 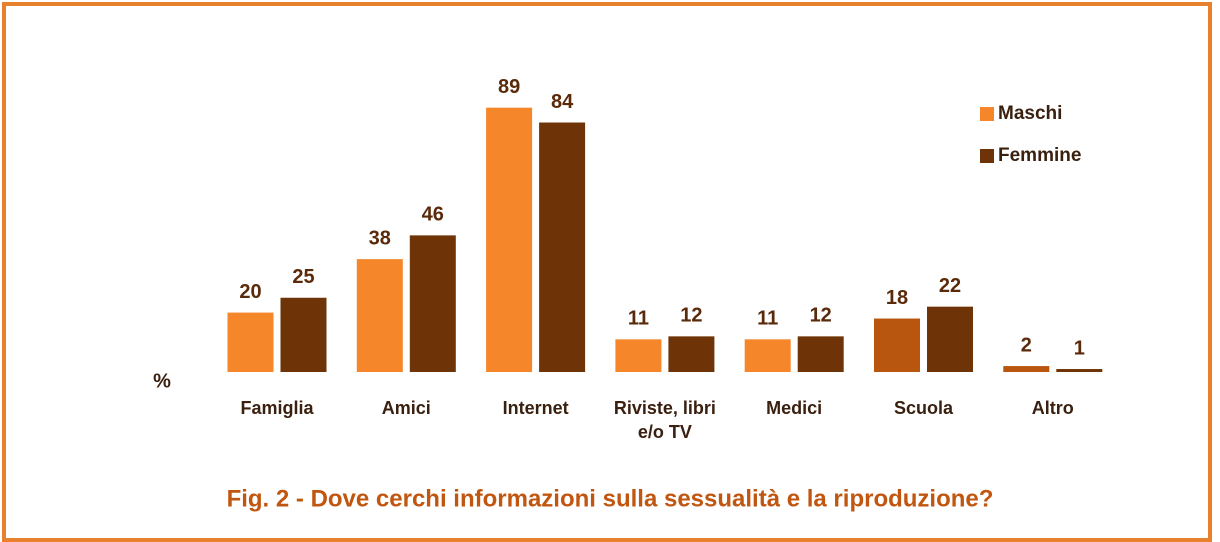 I want to click on data-label: 46, so click(x=433, y=215).